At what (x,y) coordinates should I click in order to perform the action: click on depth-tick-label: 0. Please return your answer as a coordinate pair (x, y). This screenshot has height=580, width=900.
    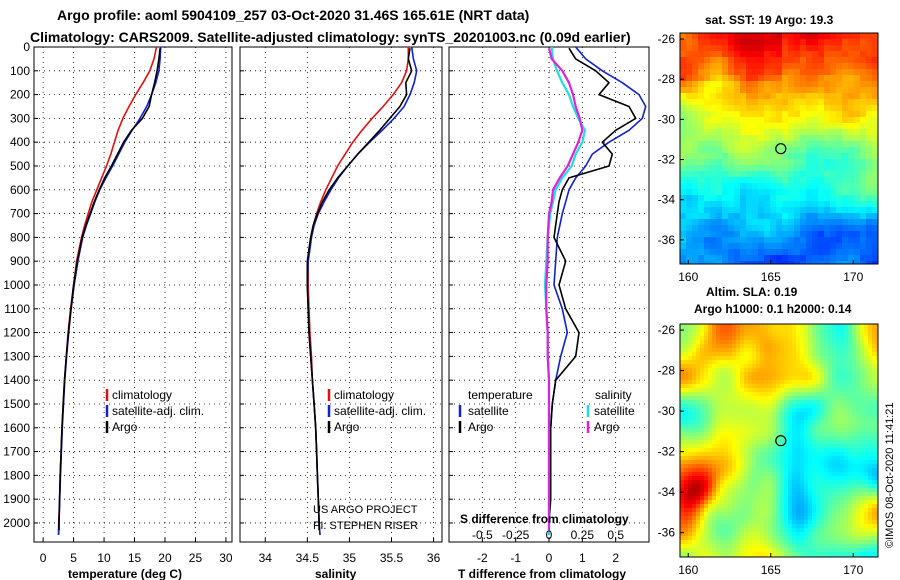
    Looking at the image, I should click on (26, 47).